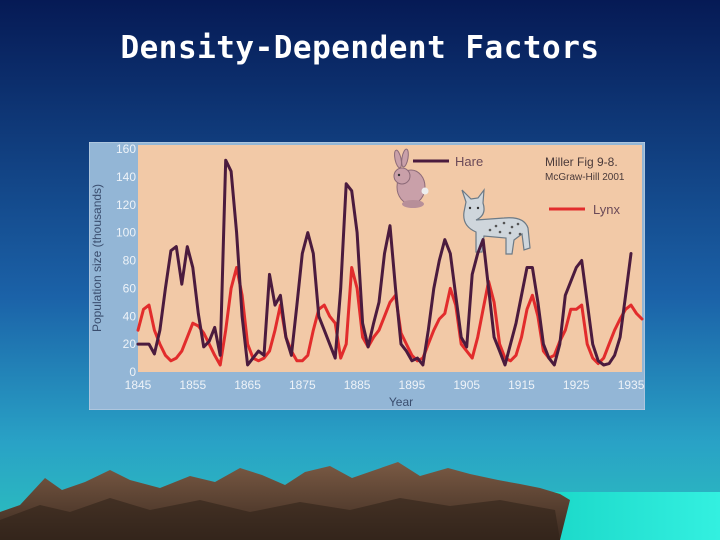  Describe the element at coordinates (302, 385) in the screenshot. I see `x-tick-label: 1875` at that location.